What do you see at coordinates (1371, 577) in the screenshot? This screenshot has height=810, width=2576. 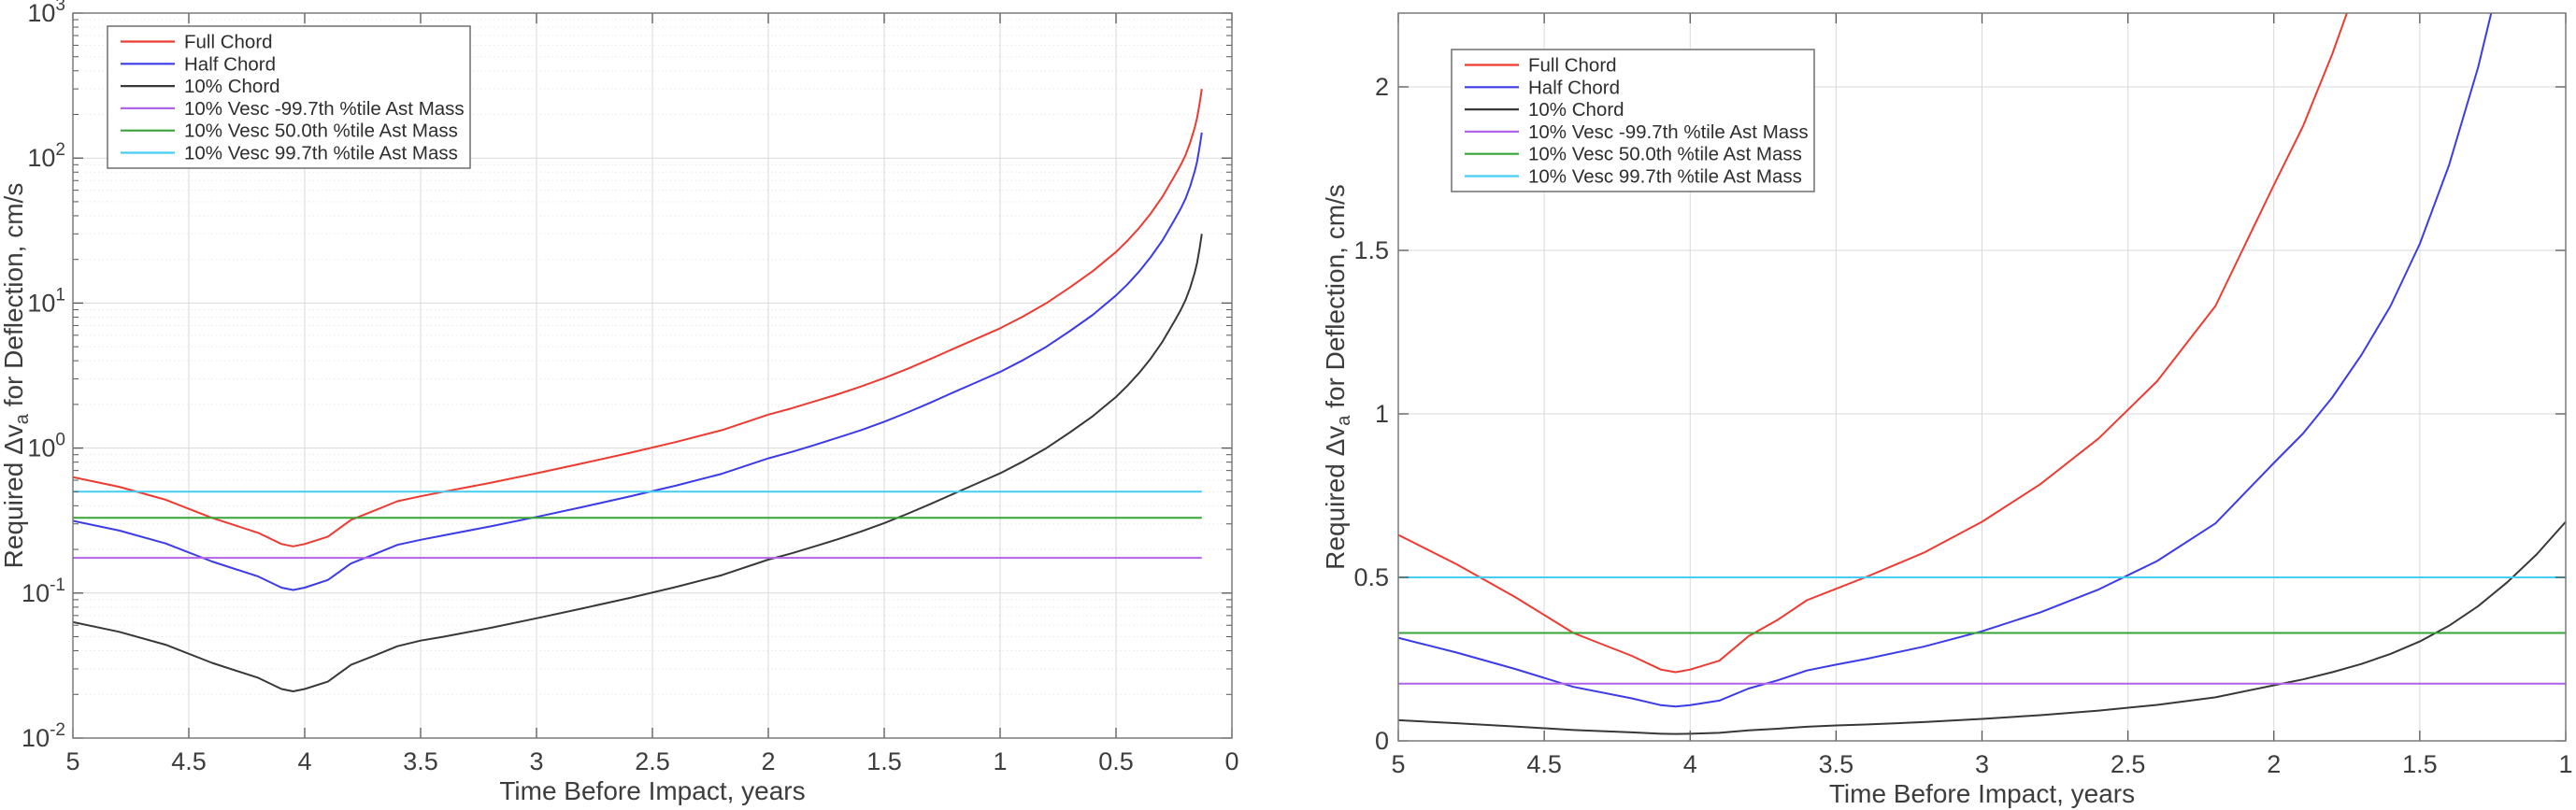 I see `y-tick-label: 0.5` at bounding box center [1371, 577].